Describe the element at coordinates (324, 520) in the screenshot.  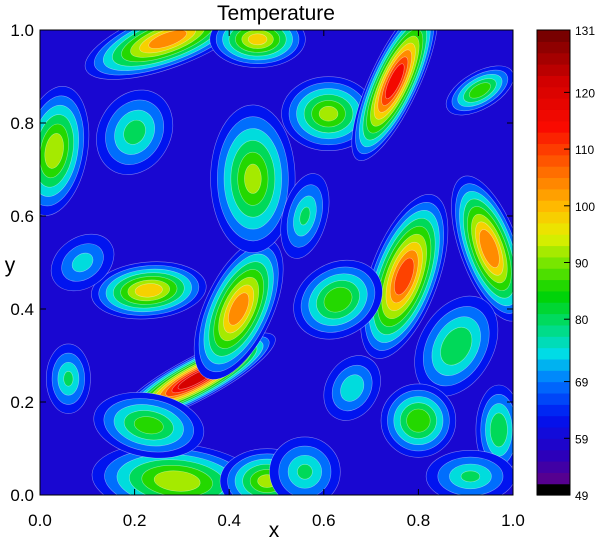
I see `x-tick-label: 0.6` at that location.